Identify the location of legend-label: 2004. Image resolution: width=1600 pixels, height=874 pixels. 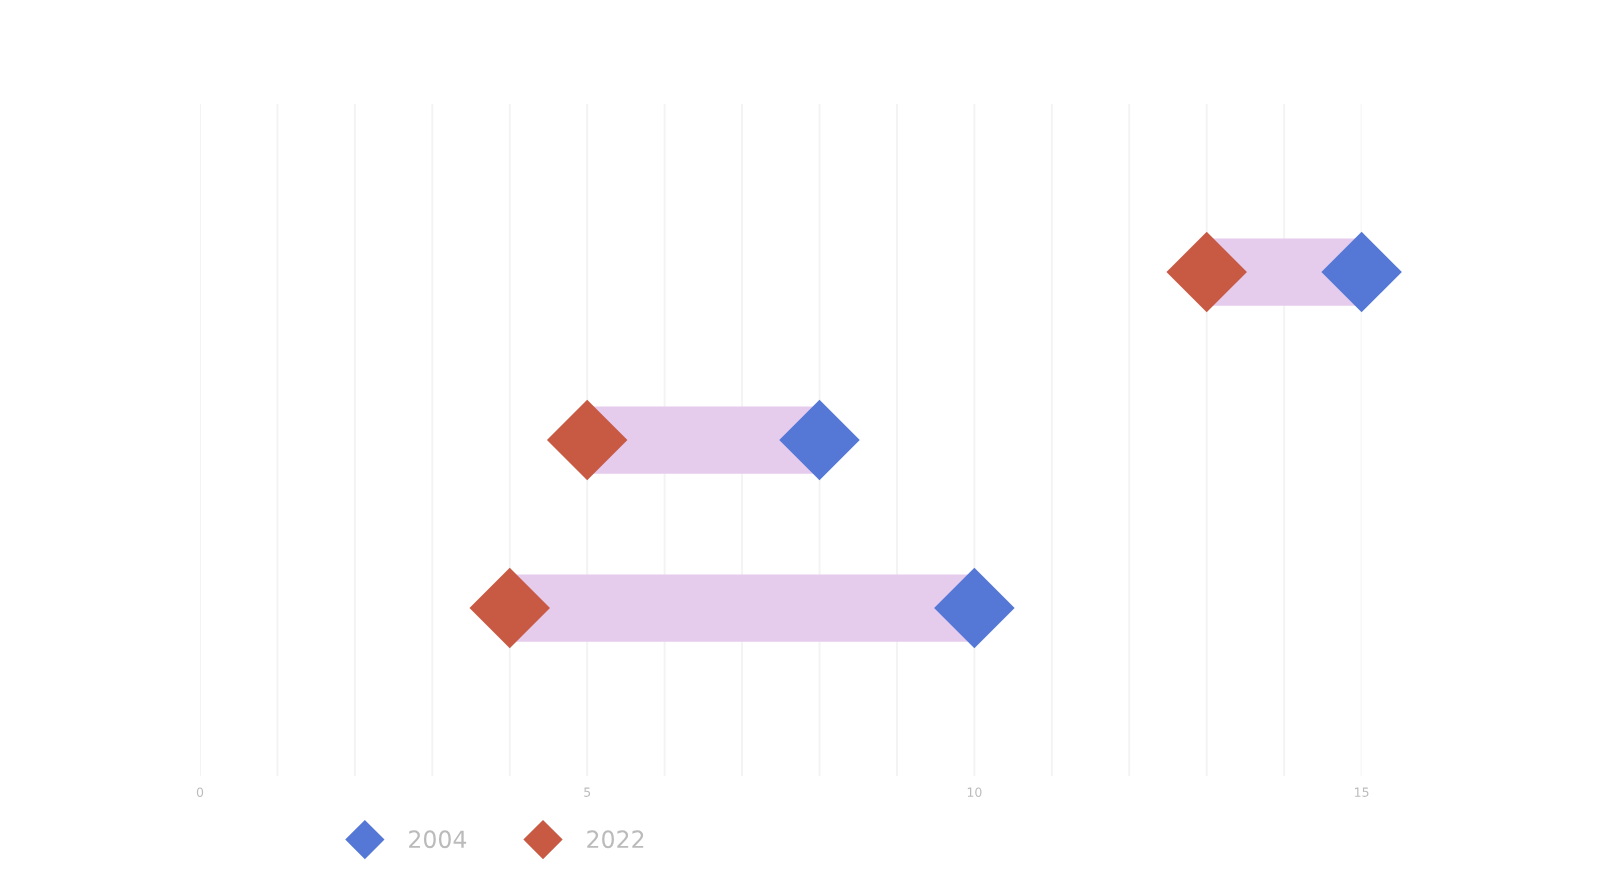
(438, 839).